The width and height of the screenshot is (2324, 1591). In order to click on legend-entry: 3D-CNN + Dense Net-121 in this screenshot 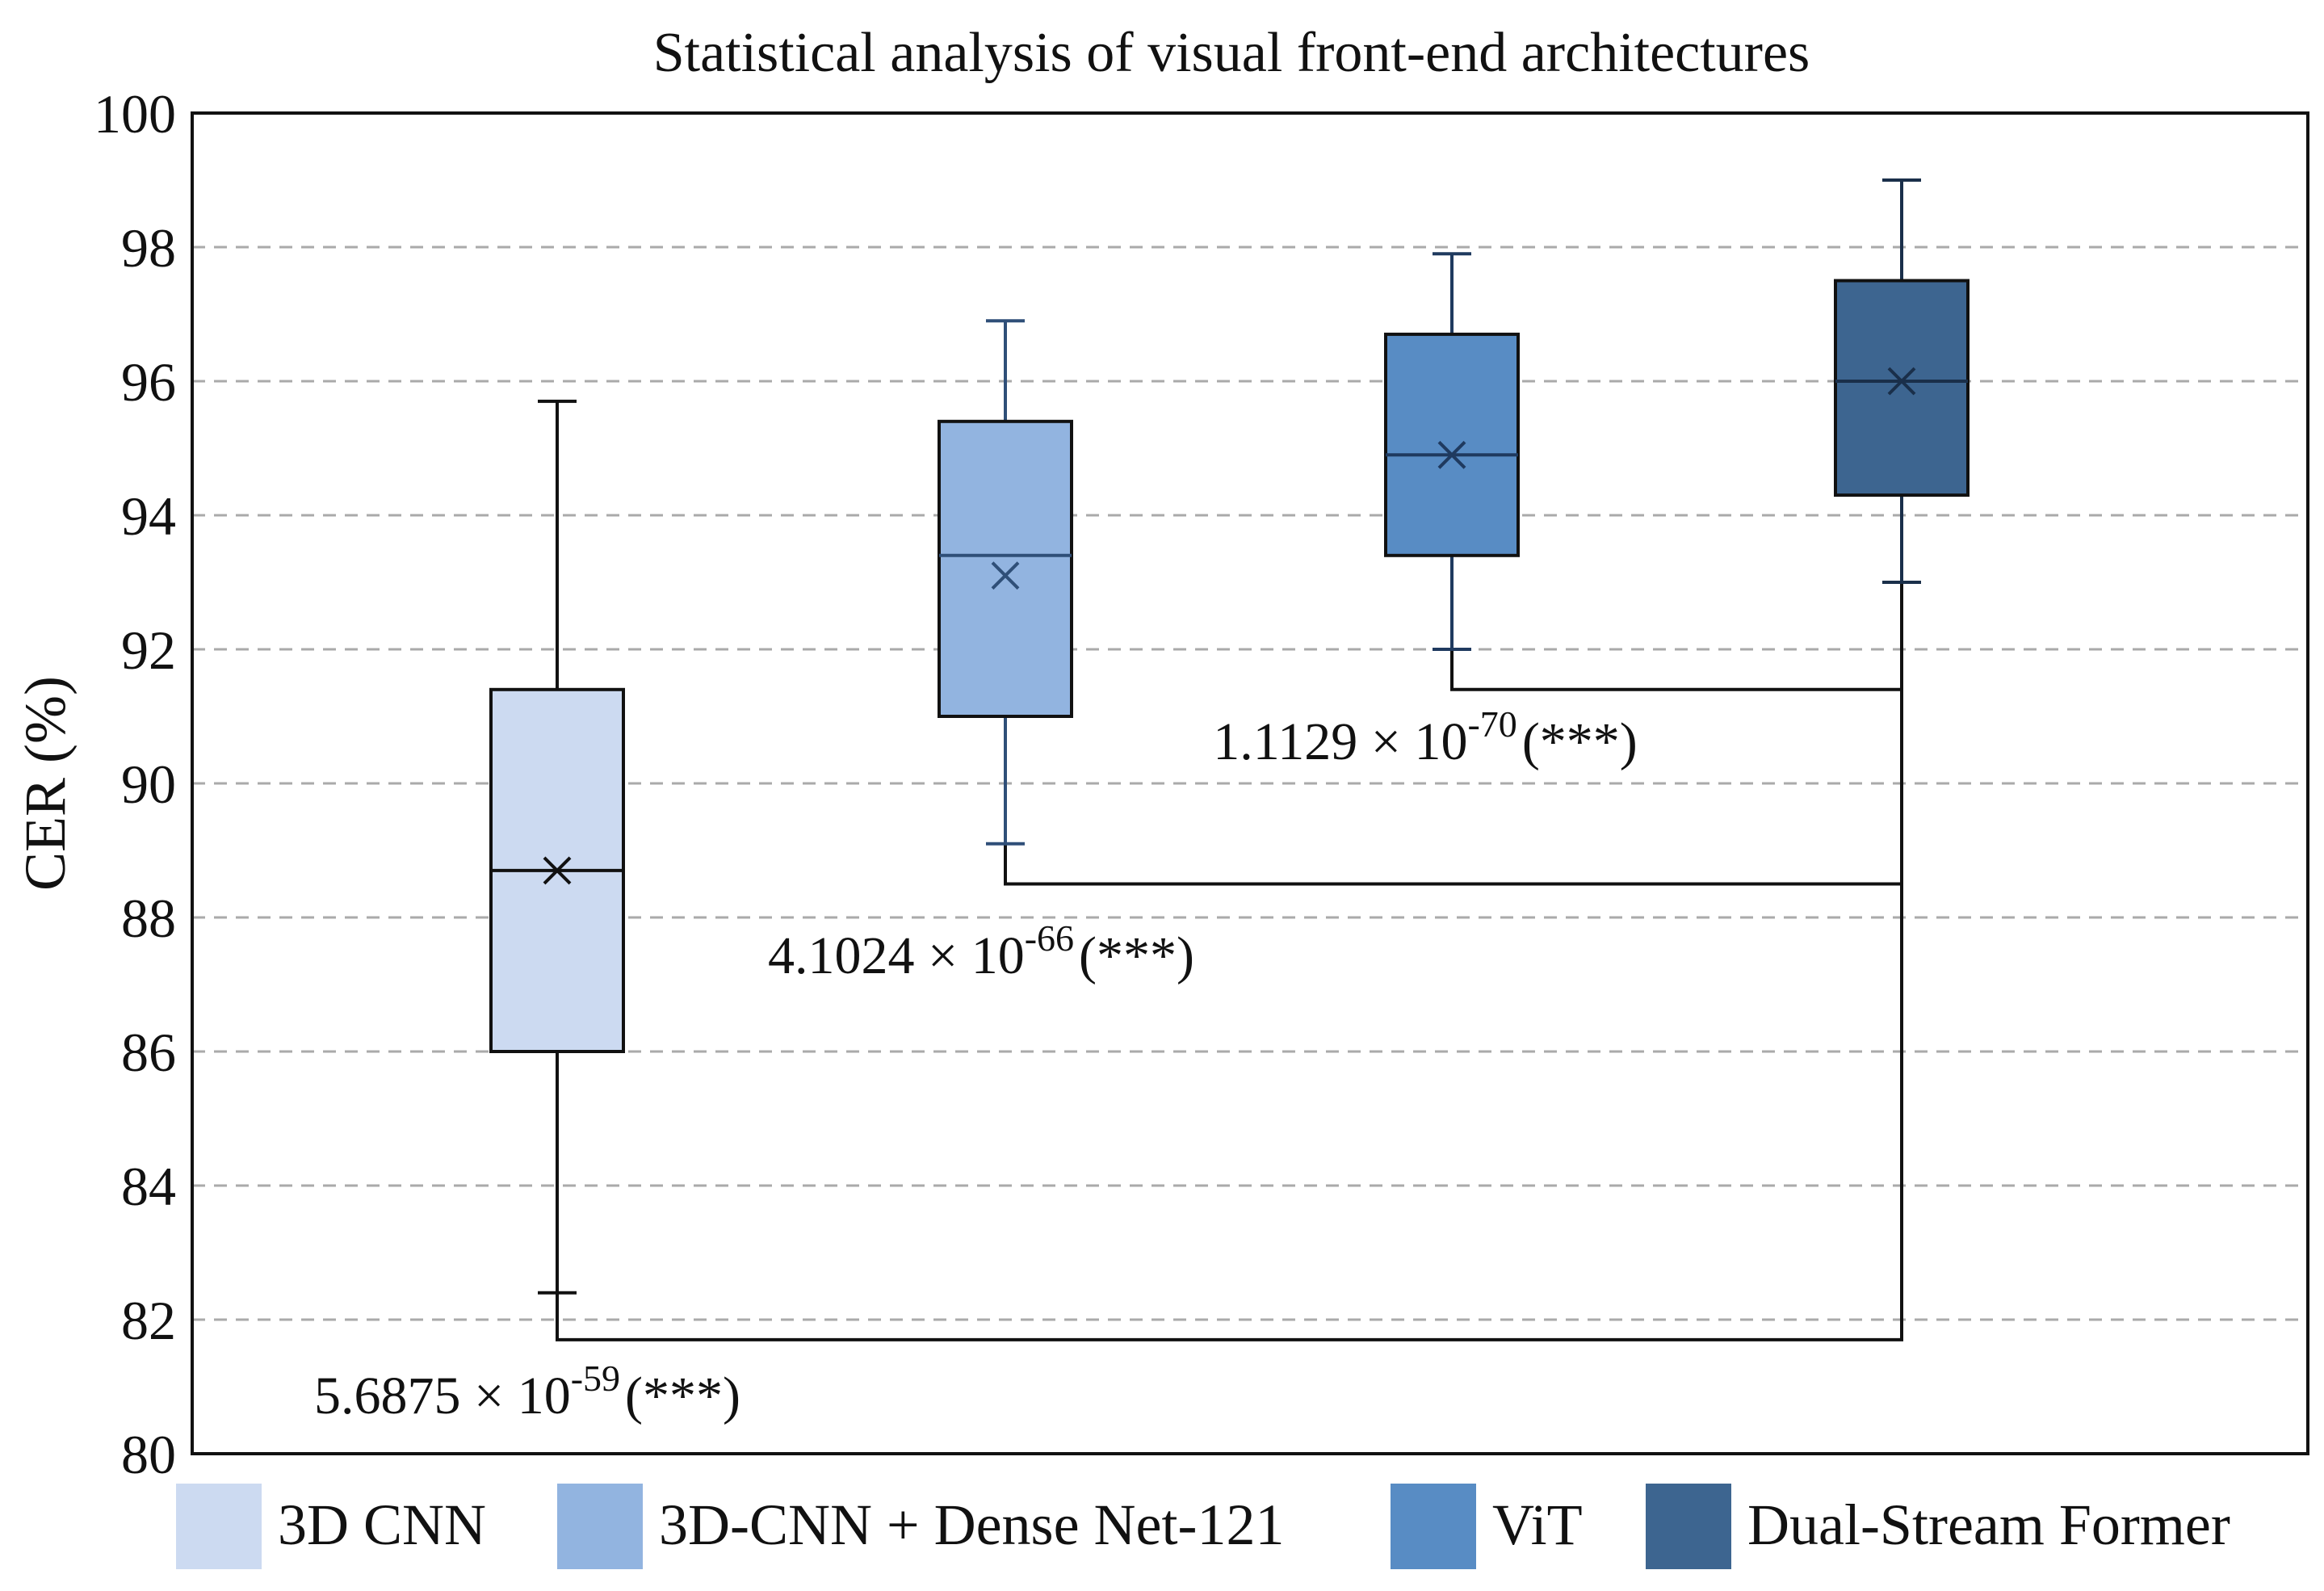, I will do `click(920, 1526)`.